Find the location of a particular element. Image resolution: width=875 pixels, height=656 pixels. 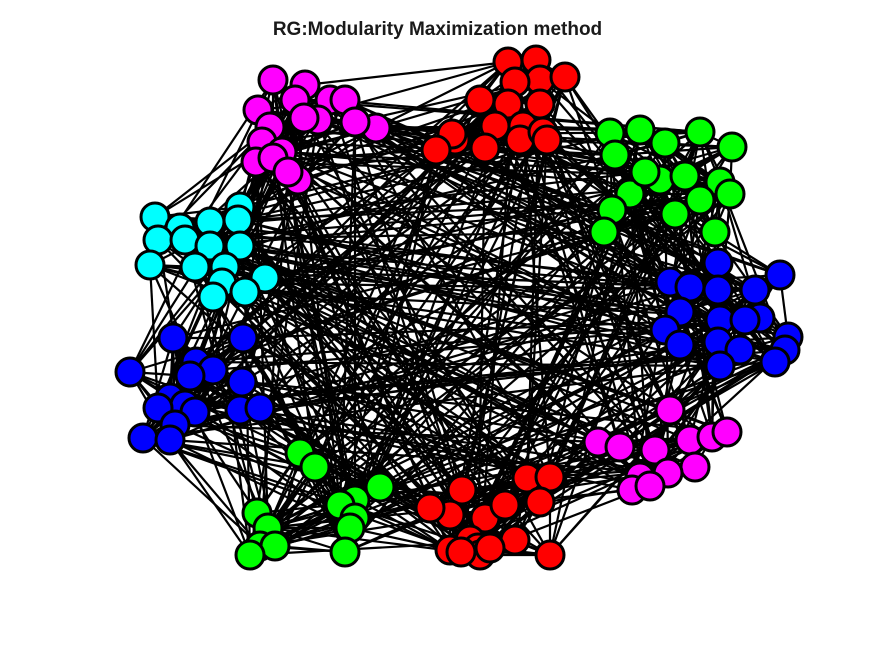

figure-title: RG:Modularity Maximization method is located at coordinates (437, 29).